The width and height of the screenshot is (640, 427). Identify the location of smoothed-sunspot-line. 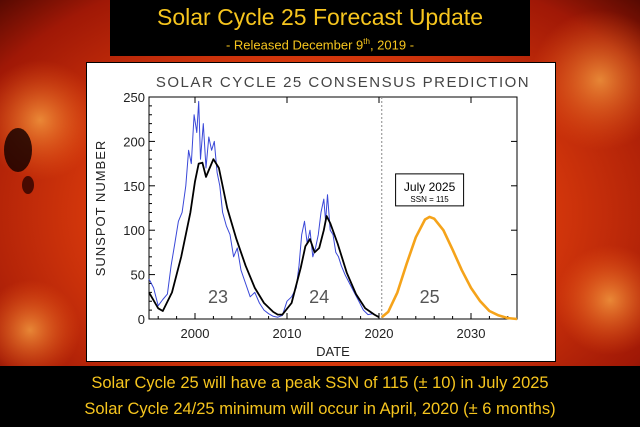
(264, 238).